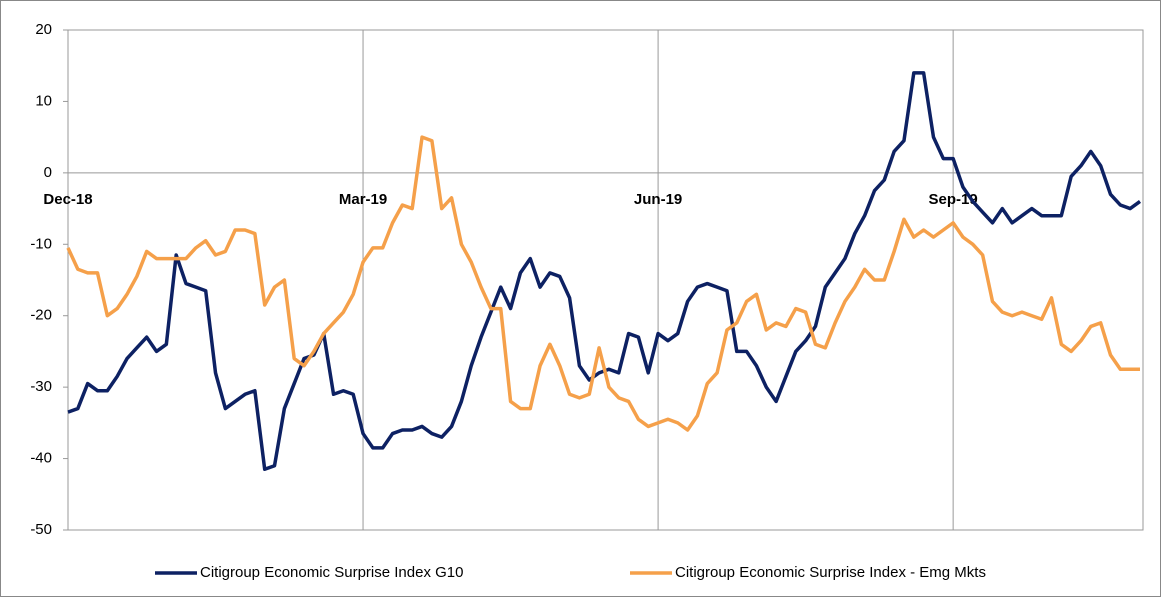 This screenshot has height=597, width=1169. What do you see at coordinates (658, 199) in the screenshot?
I see `x-tick-label: Jun-19` at bounding box center [658, 199].